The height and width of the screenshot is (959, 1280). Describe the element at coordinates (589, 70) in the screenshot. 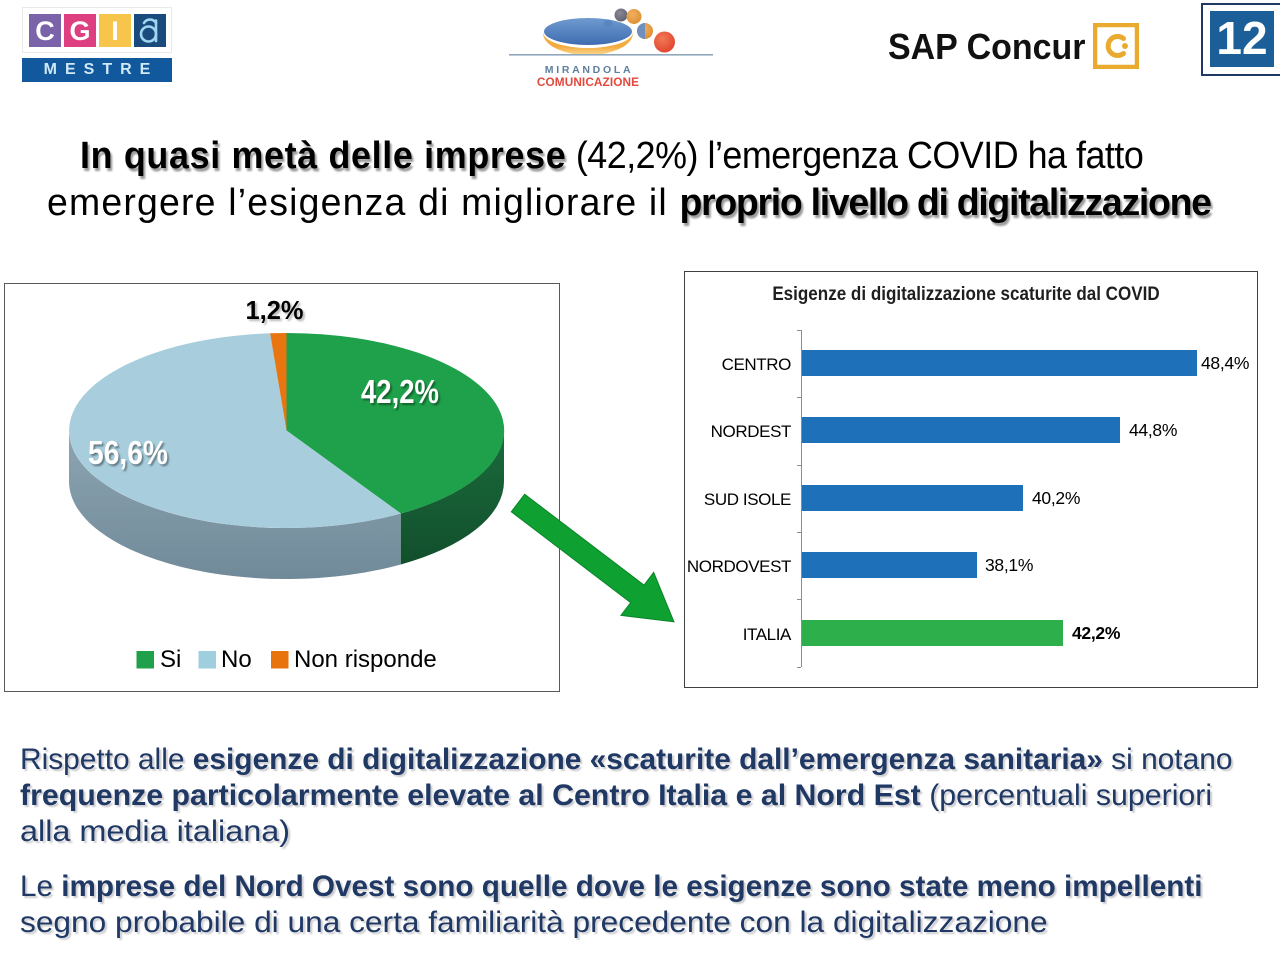

I see `svg-text: MIRANDOLA` at that location.